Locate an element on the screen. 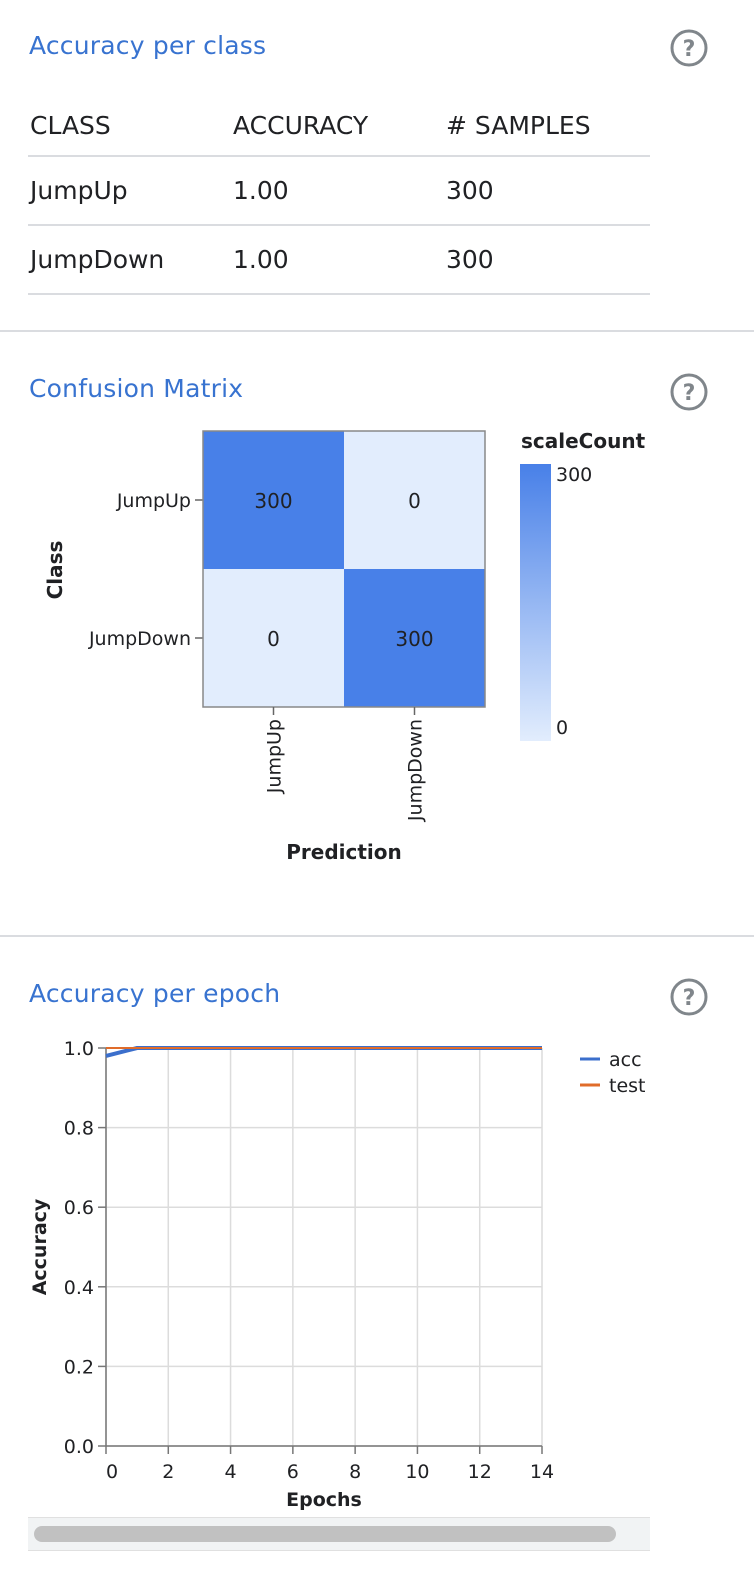 This screenshot has width=754, height=1588. y-tick-label: 0.6 is located at coordinates (79, 1208).